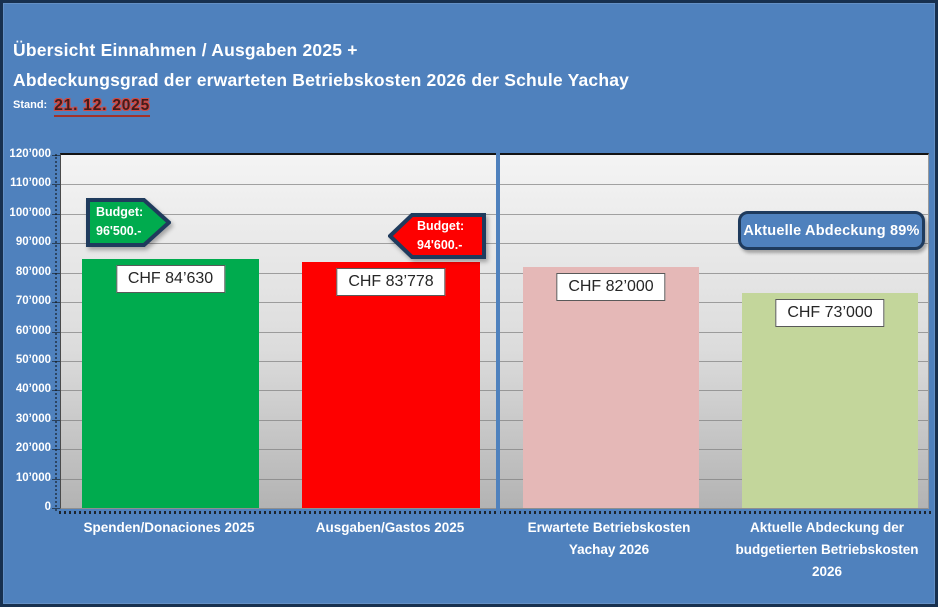 This screenshot has height=607, width=938. What do you see at coordinates (30, 183) in the screenshot?
I see `y-tick-label: 110’000` at bounding box center [30, 183].